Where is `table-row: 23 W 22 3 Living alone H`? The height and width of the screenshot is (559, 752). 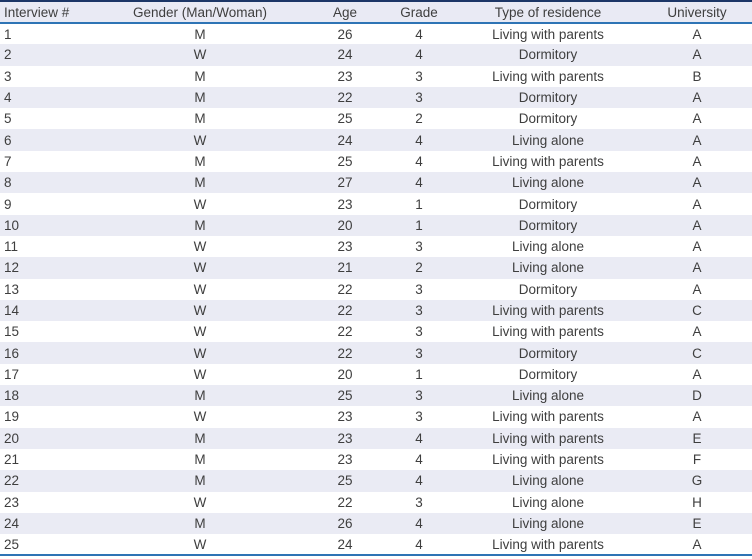
table-row: 23 W 22 3 Living alone H is located at coordinates (376, 502).